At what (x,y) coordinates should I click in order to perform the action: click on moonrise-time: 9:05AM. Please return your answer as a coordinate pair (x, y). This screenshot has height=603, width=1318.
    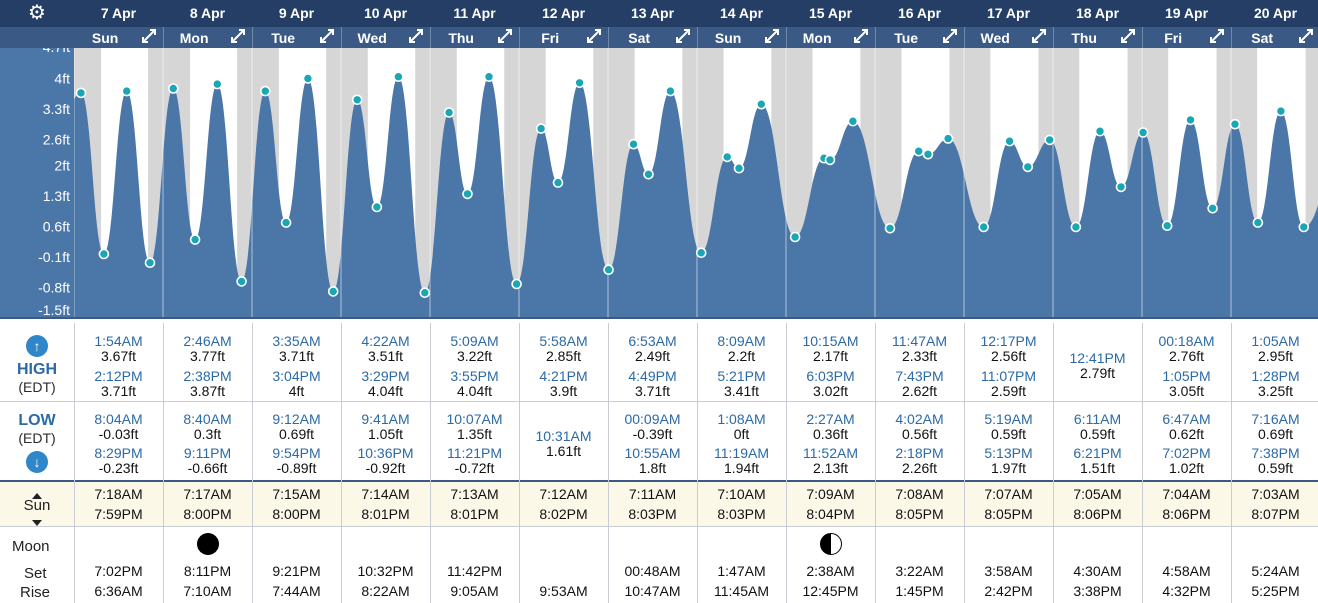
    Looking at the image, I should click on (474, 591).